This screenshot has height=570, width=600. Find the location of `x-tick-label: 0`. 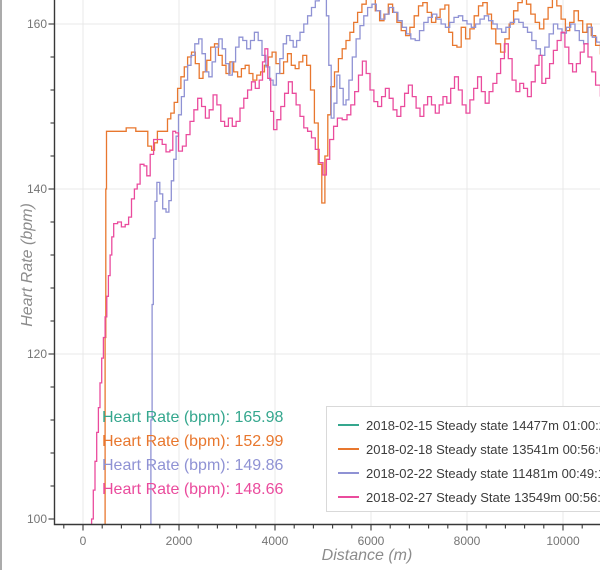

x-tick-label: 0 is located at coordinates (83, 541).